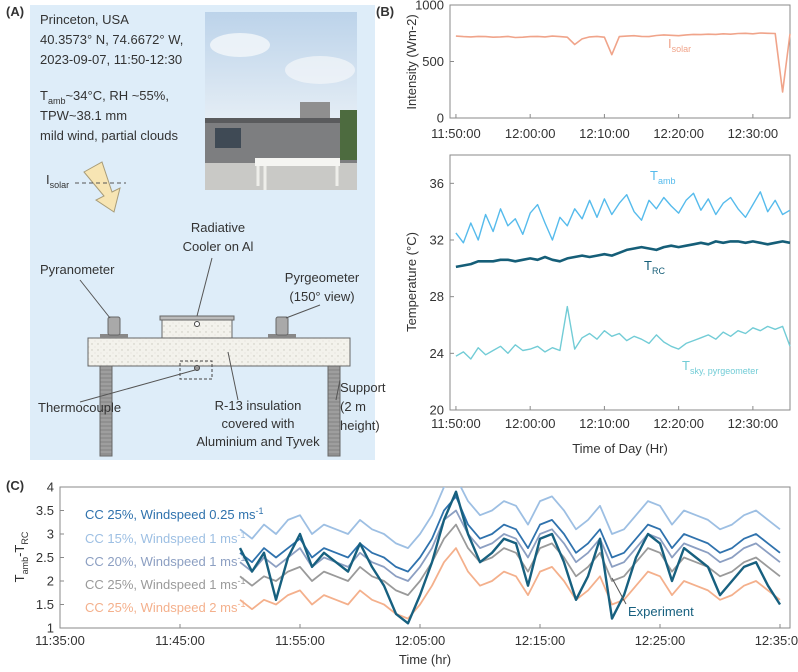 Image resolution: width=798 pixels, height=672 pixels. I want to click on condition: TPW~38.1 mm, so click(83, 115).